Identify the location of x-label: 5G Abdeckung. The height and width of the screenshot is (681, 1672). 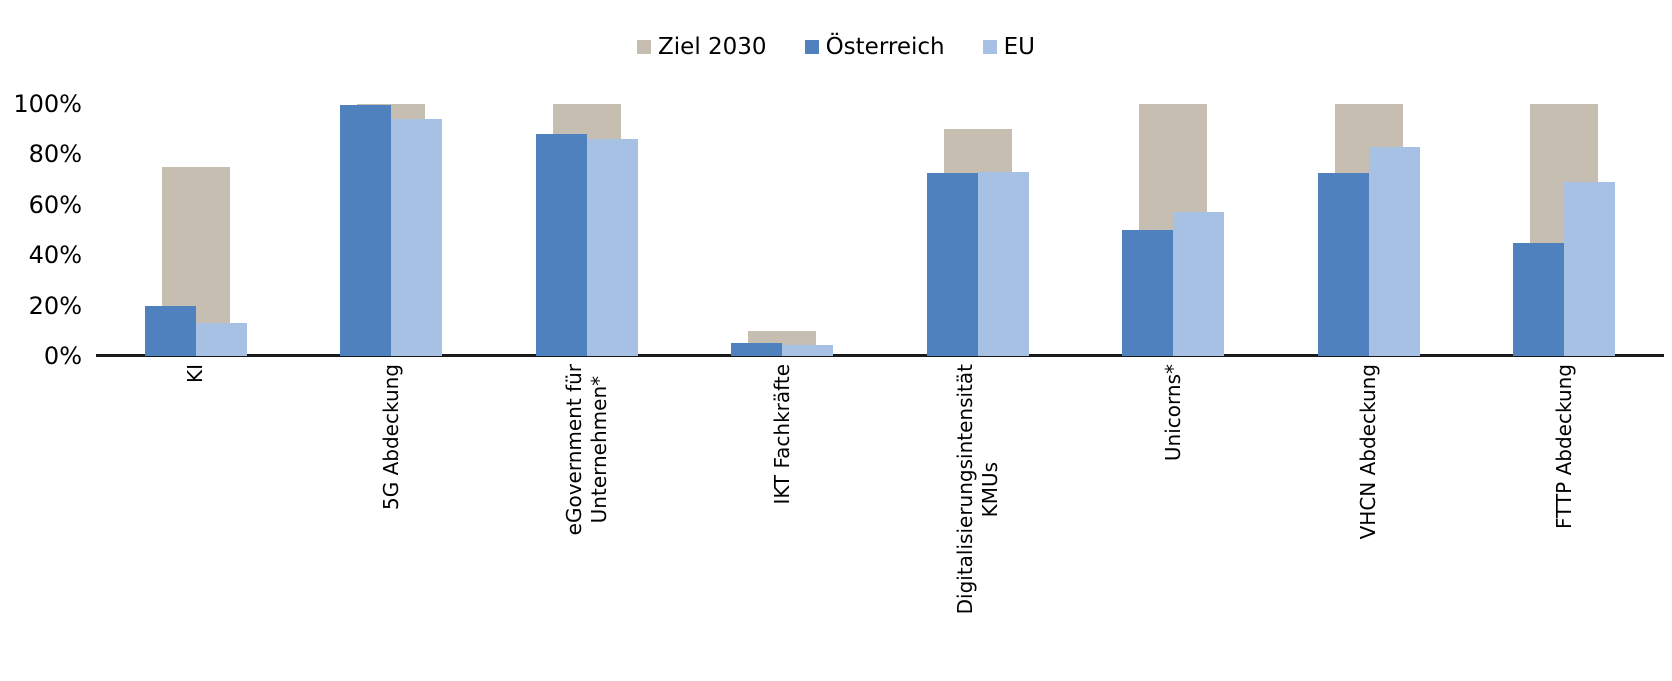
(390, 437).